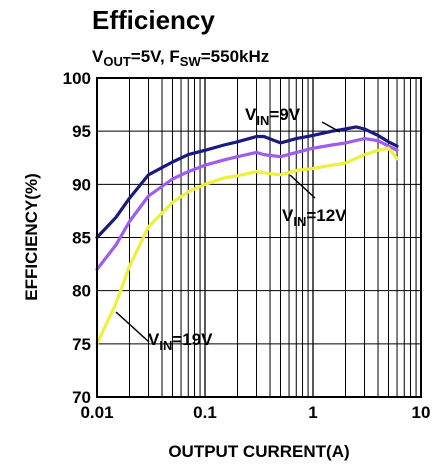  Describe the element at coordinates (314, 201) in the screenshot. I see `annotation-vin12: VIN=12V` at that location.